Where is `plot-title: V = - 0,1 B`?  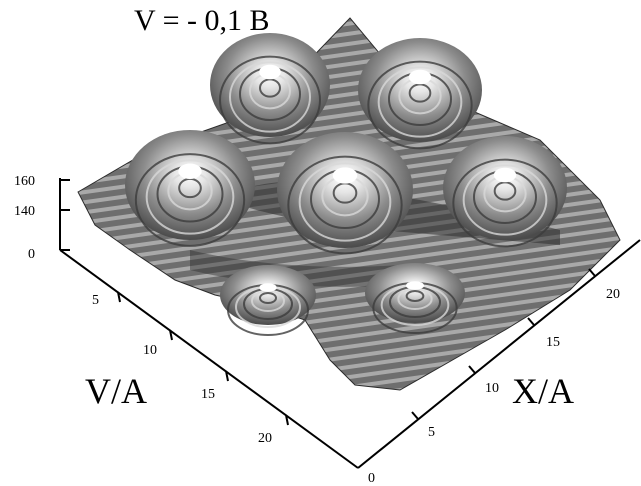 plot-title: V = - 0,1 B is located at coordinates (202, 20).